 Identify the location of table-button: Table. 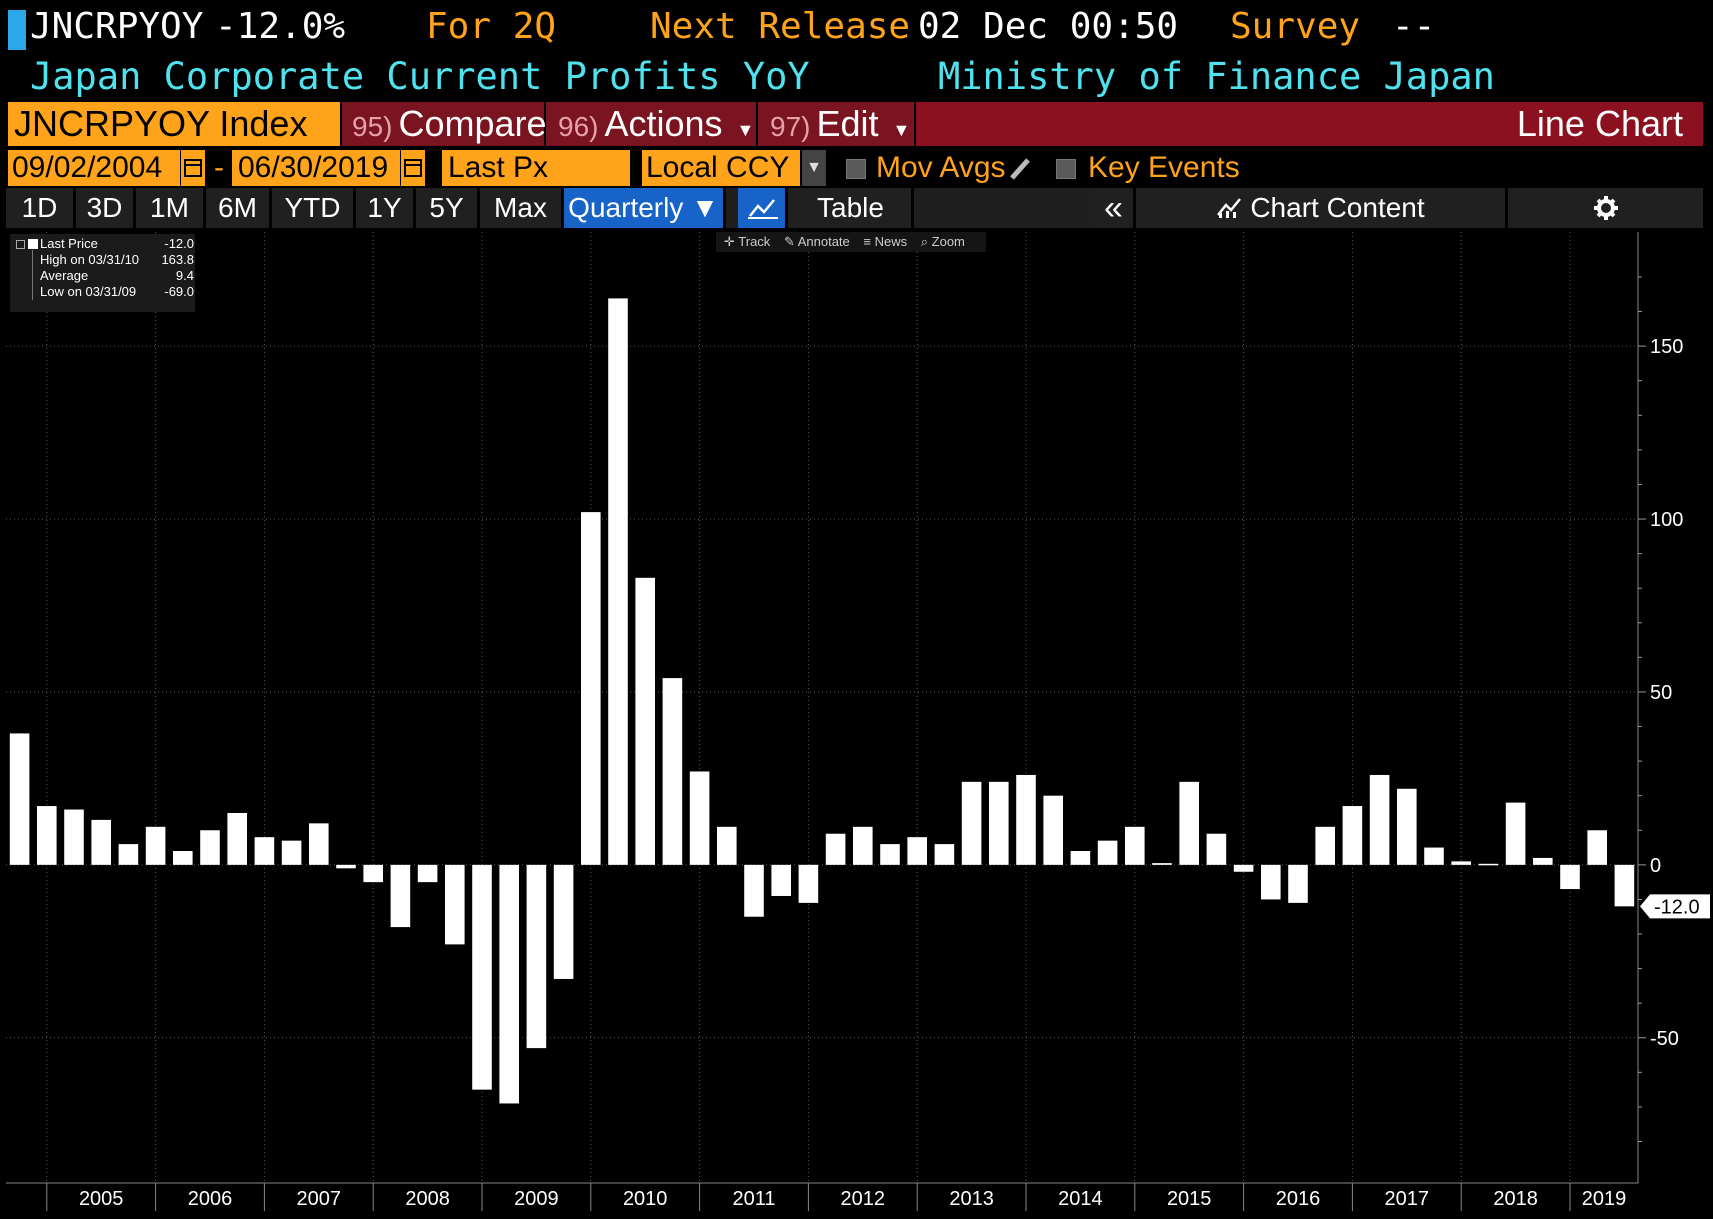
(852, 208).